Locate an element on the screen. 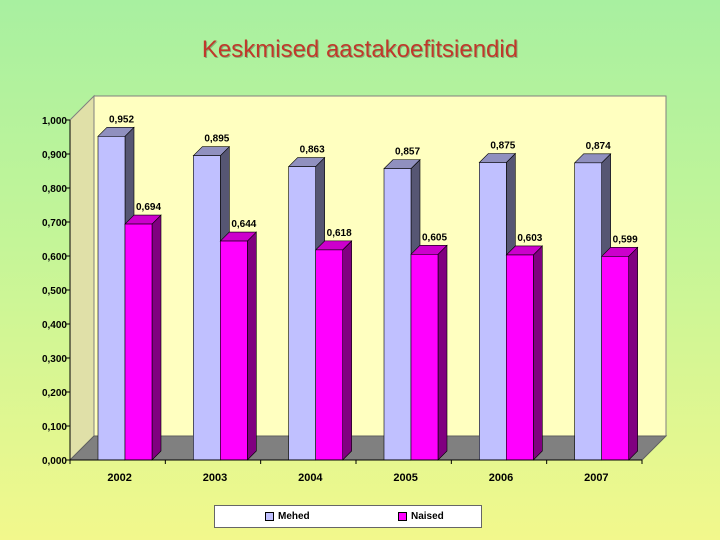  bar-naised-2005 is located at coordinates (429, 352).